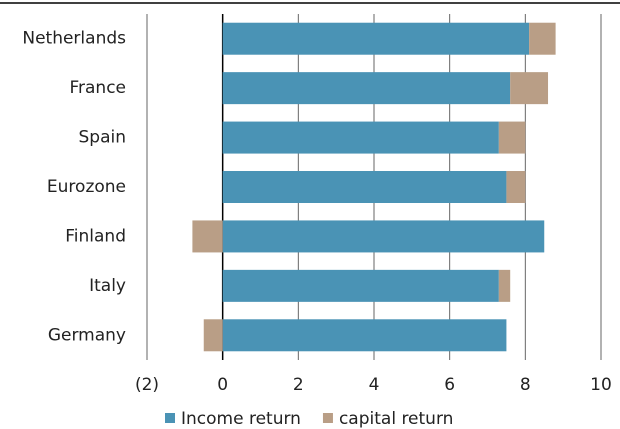 The height and width of the screenshot is (429, 620). I want to click on x-tick-label: 2, so click(298, 385).